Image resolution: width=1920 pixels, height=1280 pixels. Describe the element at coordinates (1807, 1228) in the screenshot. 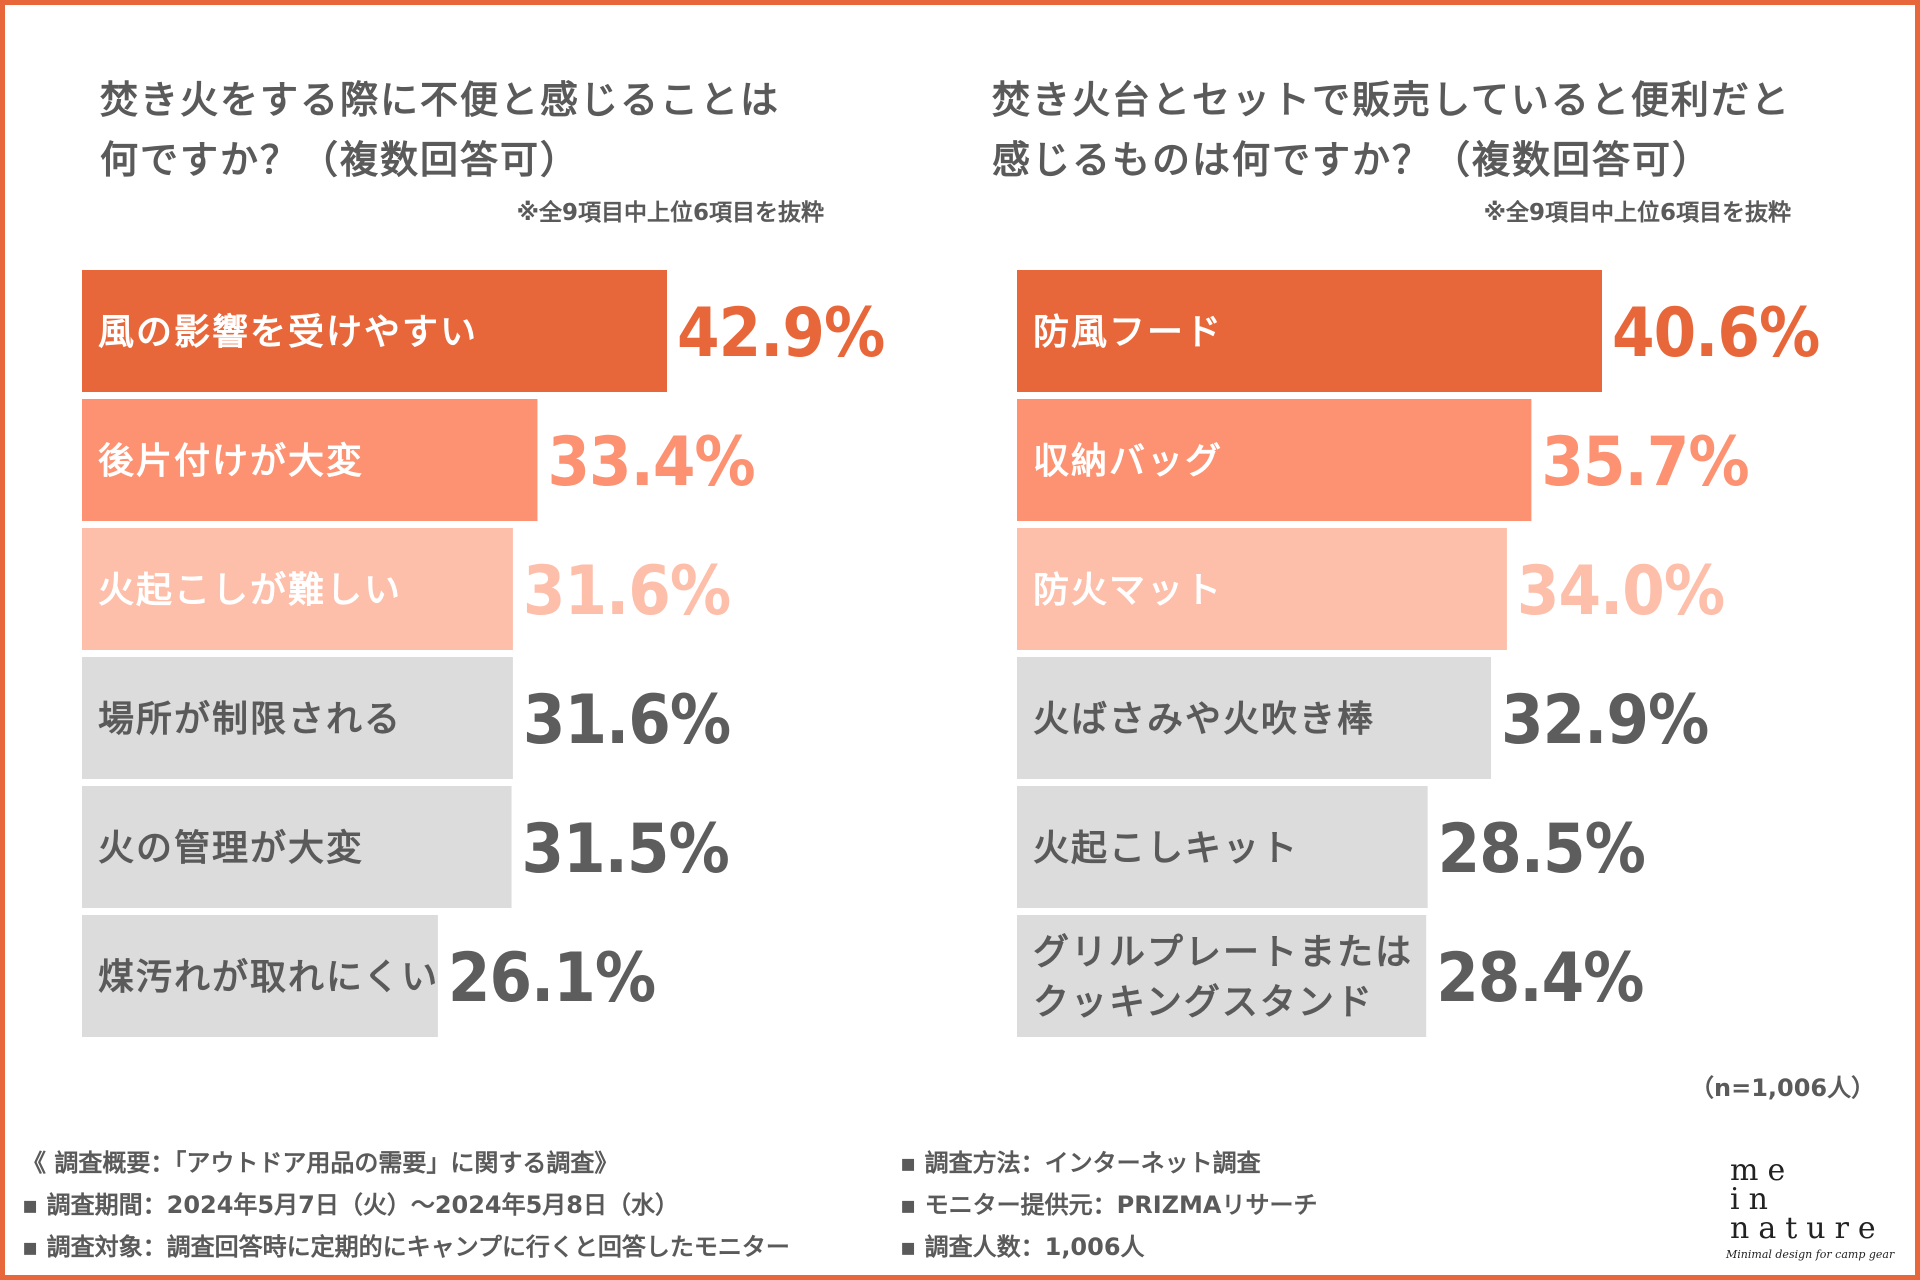

I see `logo-line-3: nature` at that location.